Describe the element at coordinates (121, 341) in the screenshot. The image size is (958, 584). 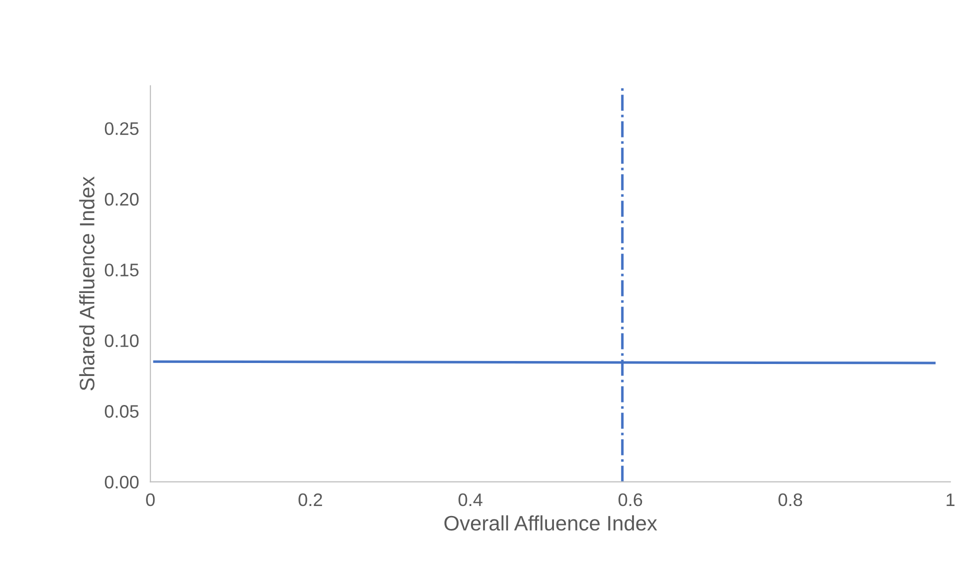
I see `y-tick-label: 0.10` at that location.